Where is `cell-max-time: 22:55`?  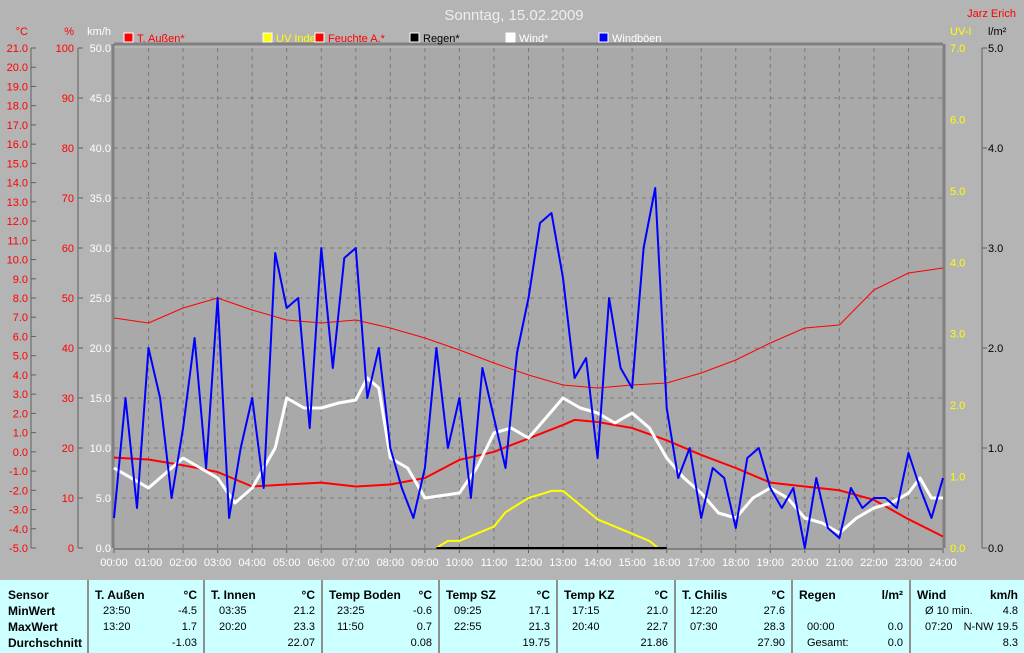
cell-max-time: 22:55 is located at coordinates (468, 627).